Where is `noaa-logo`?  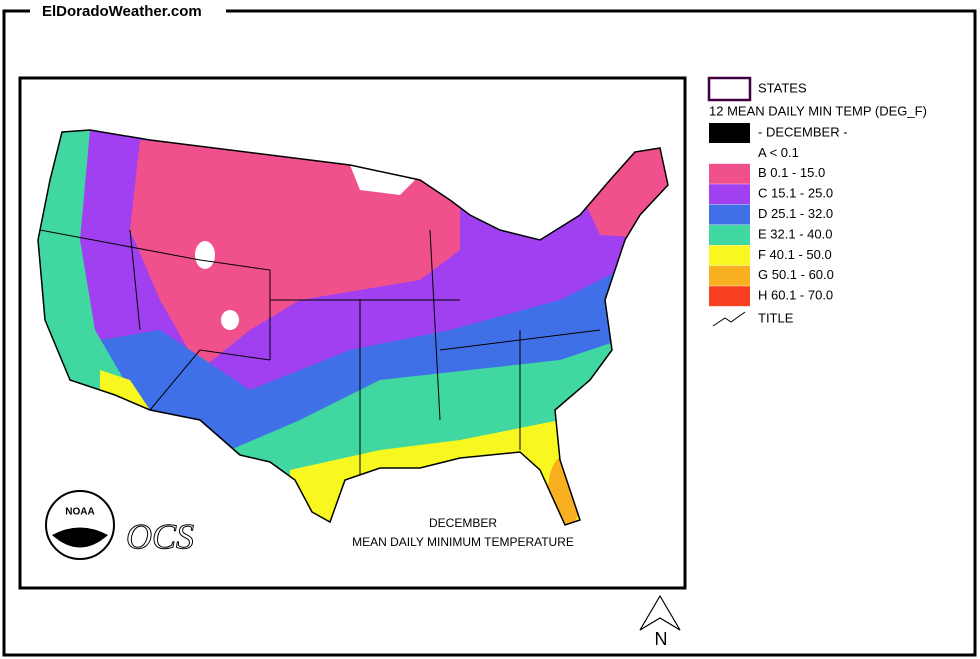 noaa-logo is located at coordinates (80, 525).